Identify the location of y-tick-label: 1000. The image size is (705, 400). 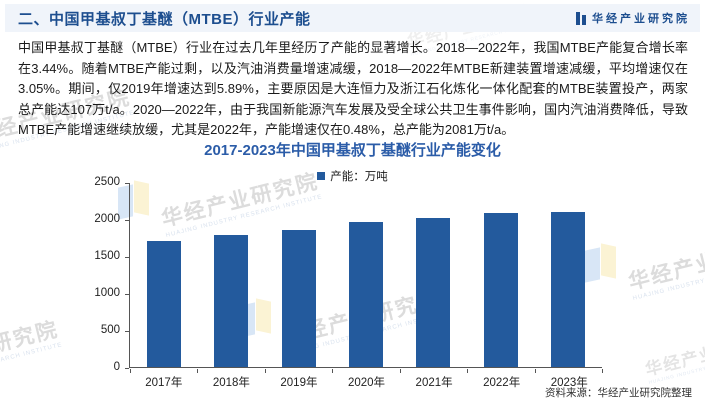
(107, 293).